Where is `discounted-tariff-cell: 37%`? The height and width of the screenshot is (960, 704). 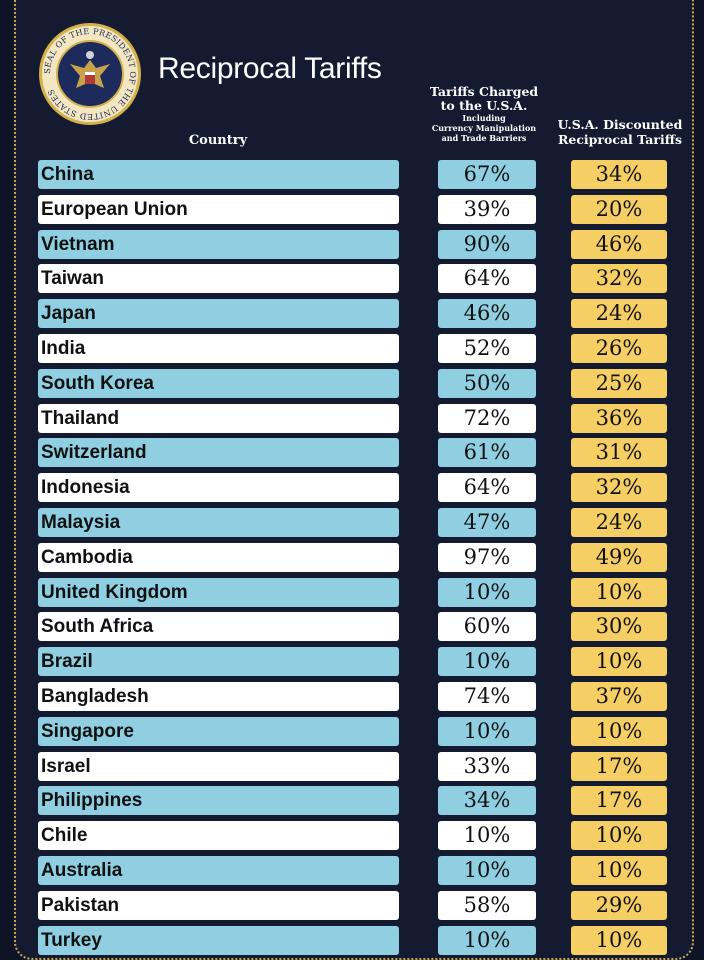 discounted-tariff-cell: 37% is located at coordinates (619, 696).